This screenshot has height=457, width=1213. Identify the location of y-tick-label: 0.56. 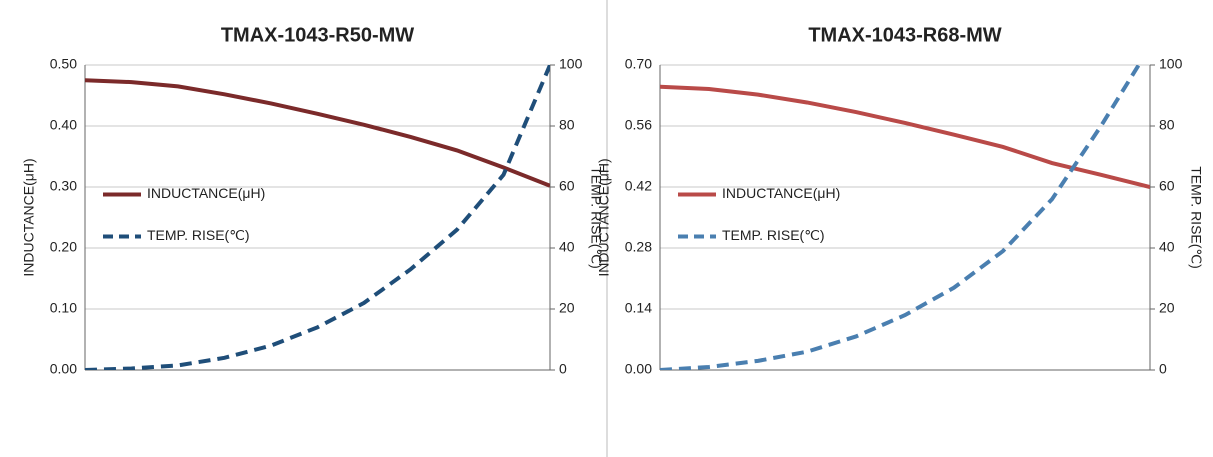
(638, 125).